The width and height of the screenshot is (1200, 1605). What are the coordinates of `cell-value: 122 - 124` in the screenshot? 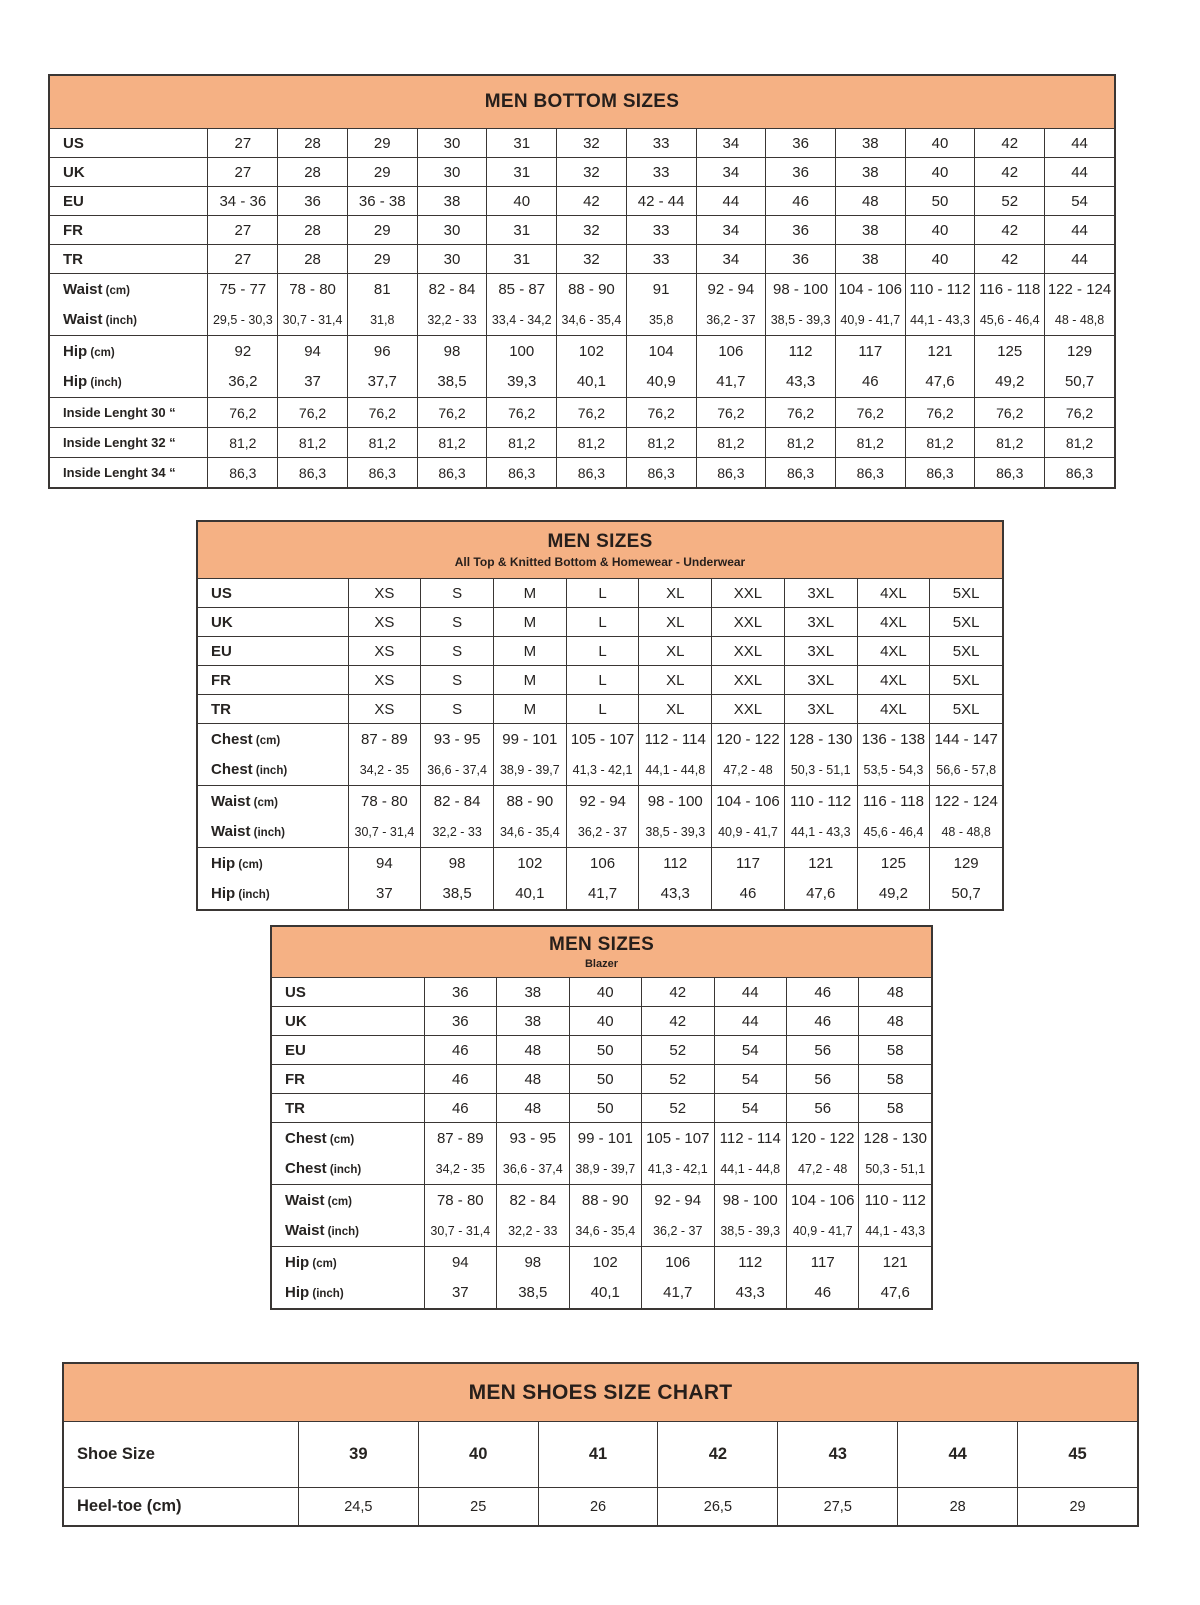 It's located at (965, 800).